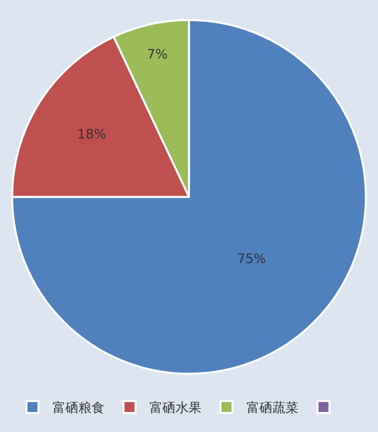 This screenshot has width=378, height=432. What do you see at coordinates (78, 408) in the screenshot?
I see `legend-label: 富硒粮食` at bounding box center [78, 408].